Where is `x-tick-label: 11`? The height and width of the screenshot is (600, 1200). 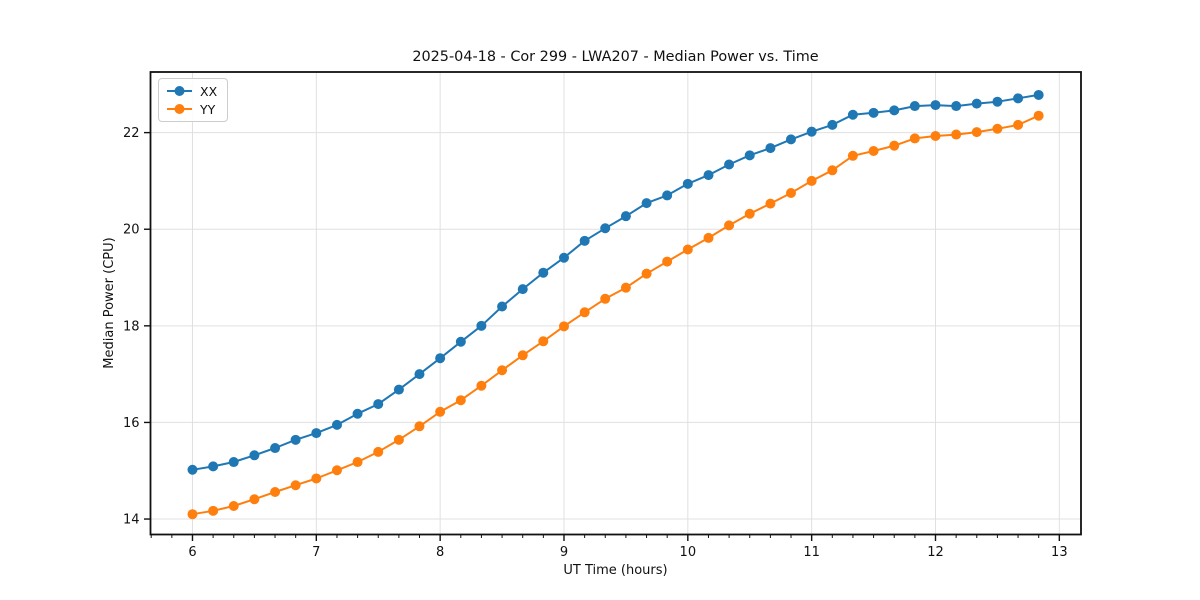 x-tick-label: 11 is located at coordinates (811, 552).